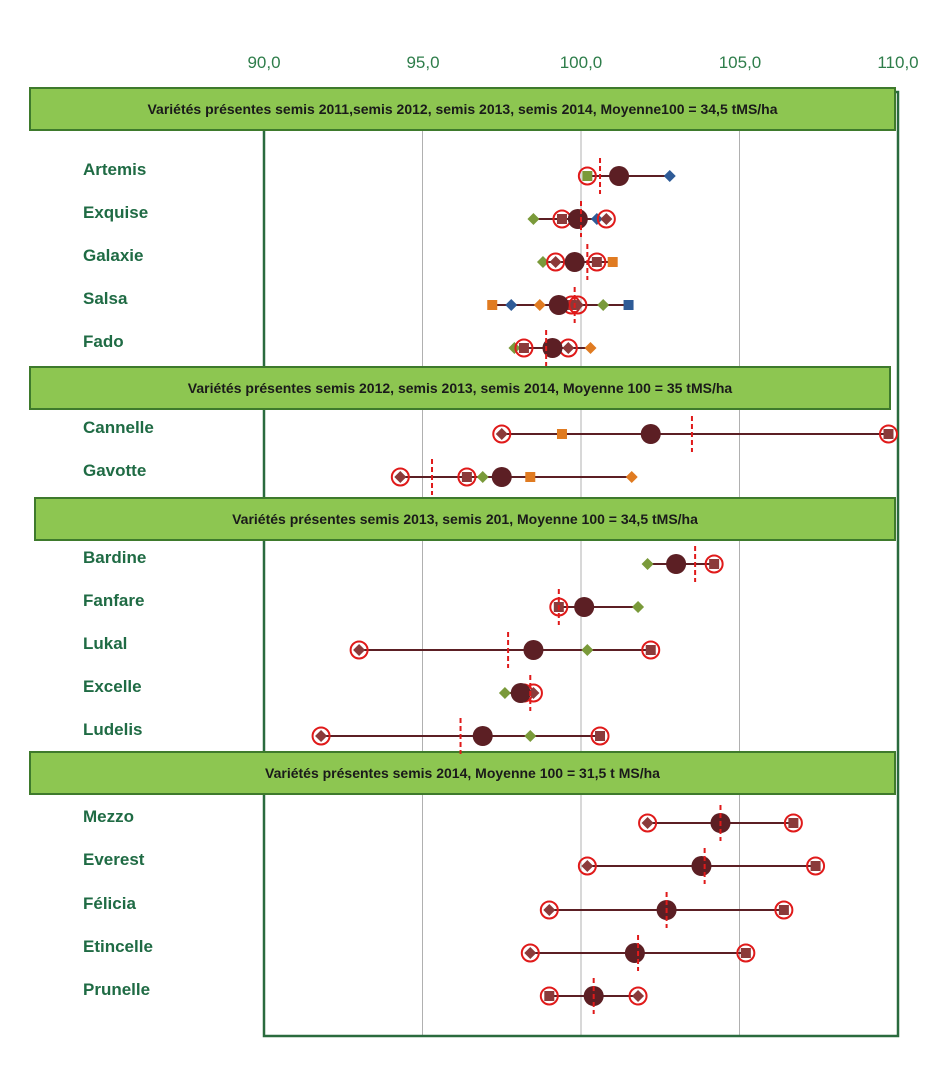 The height and width of the screenshot is (1067, 943). What do you see at coordinates (346, 736) in the screenshot?
I see `variety-row: Ludelis` at bounding box center [346, 736].